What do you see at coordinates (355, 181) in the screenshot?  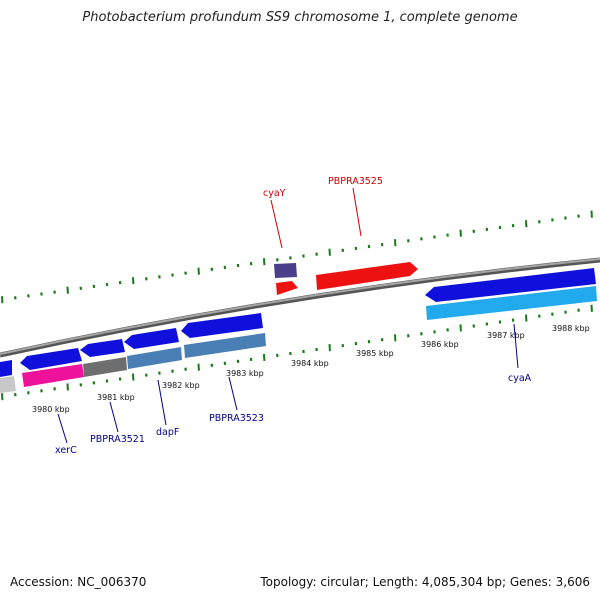 I see `gene-label-PBPRA3525: PBPRA3525` at bounding box center [355, 181].